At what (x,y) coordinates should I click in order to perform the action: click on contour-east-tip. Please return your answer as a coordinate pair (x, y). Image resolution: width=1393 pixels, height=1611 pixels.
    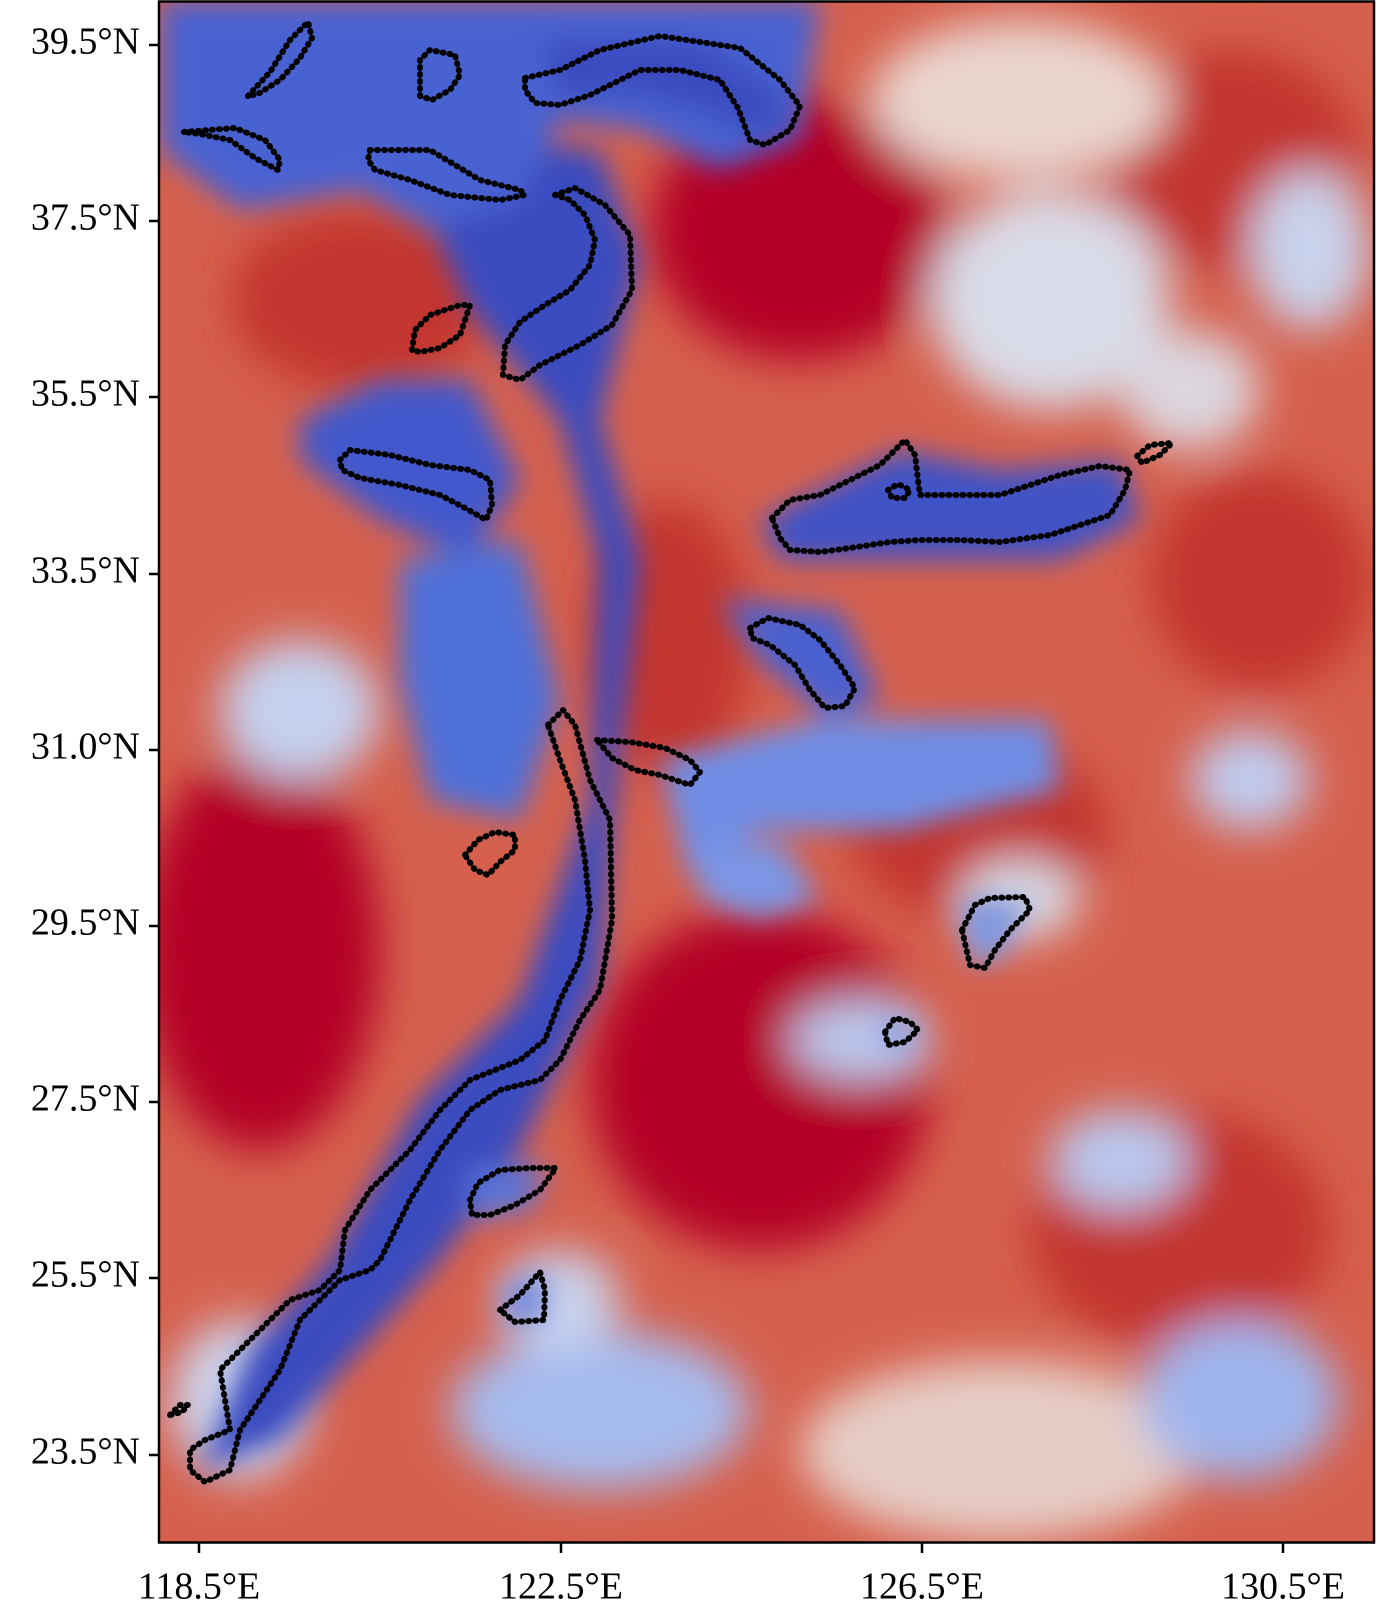
    Looking at the image, I should click on (1154, 453).